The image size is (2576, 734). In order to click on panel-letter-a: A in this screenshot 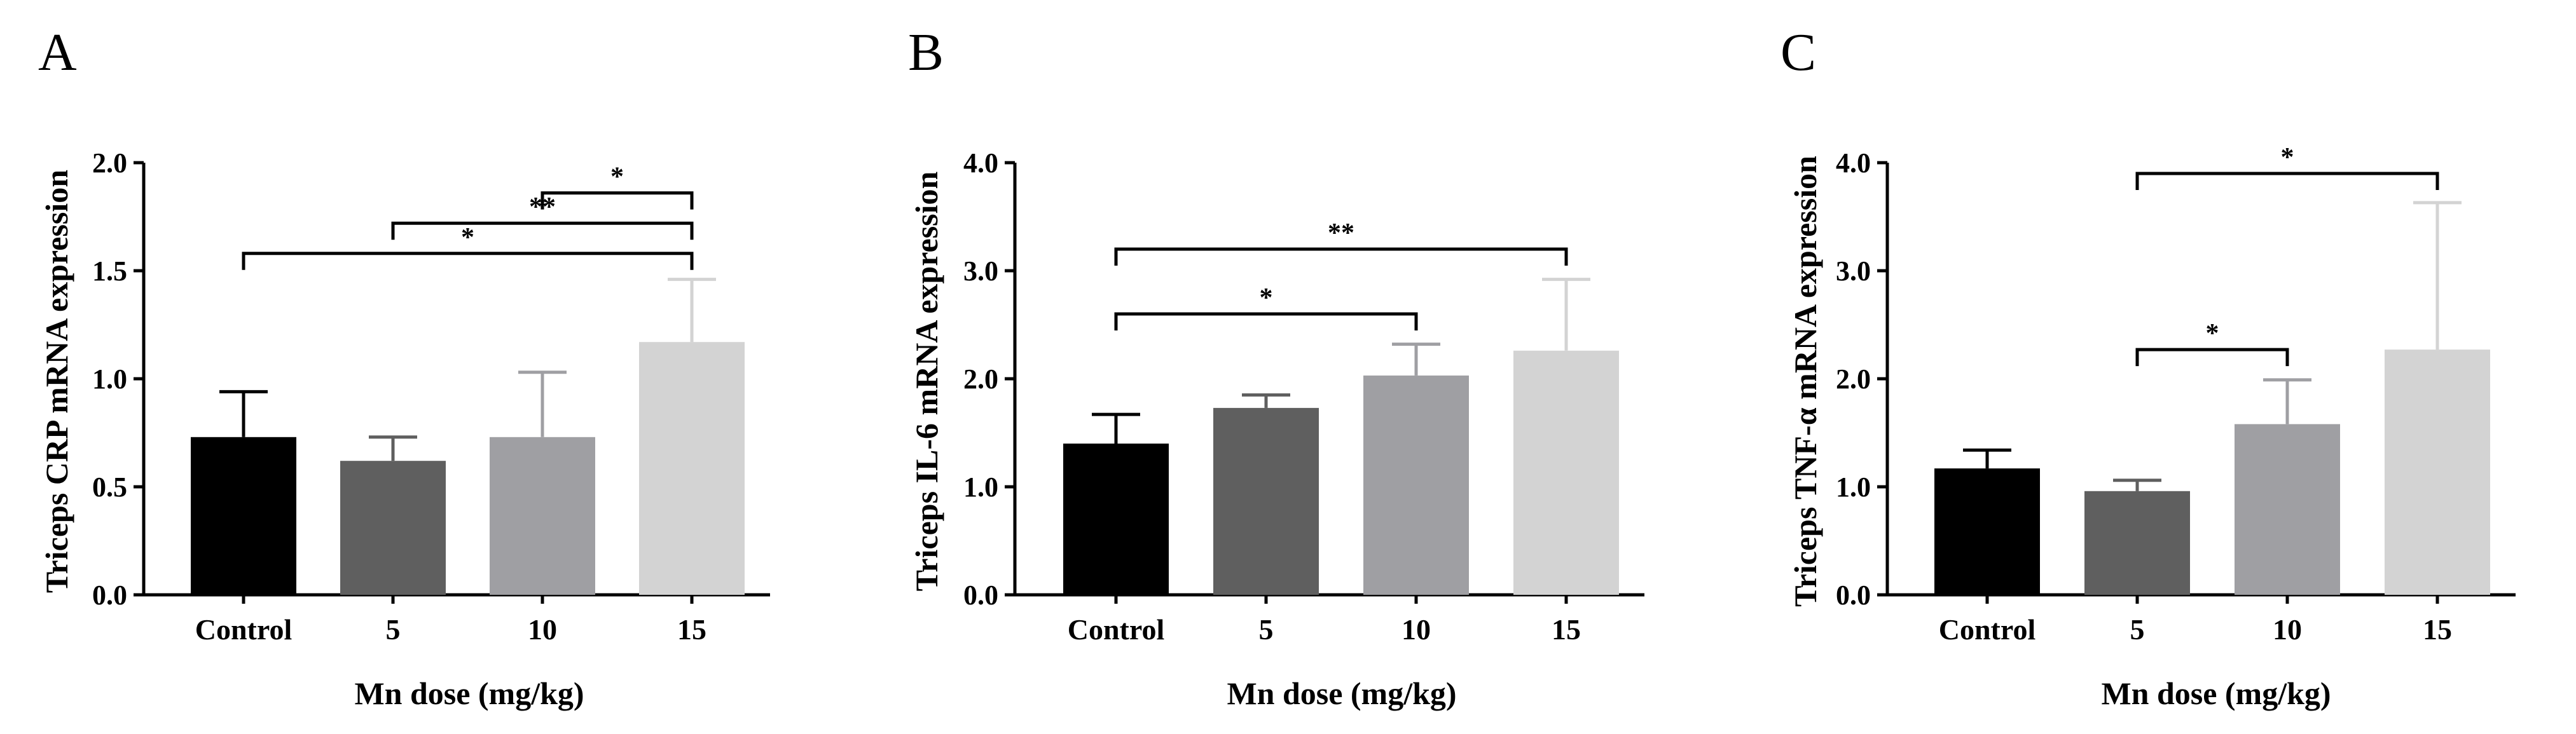, I will do `click(58, 52)`.